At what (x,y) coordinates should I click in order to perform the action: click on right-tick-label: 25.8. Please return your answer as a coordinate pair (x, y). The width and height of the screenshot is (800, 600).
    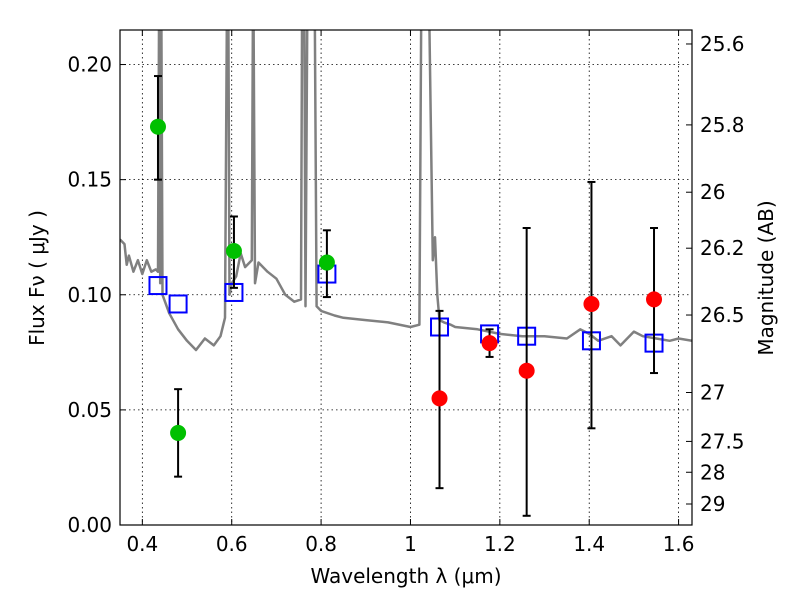
    Looking at the image, I should click on (722, 125).